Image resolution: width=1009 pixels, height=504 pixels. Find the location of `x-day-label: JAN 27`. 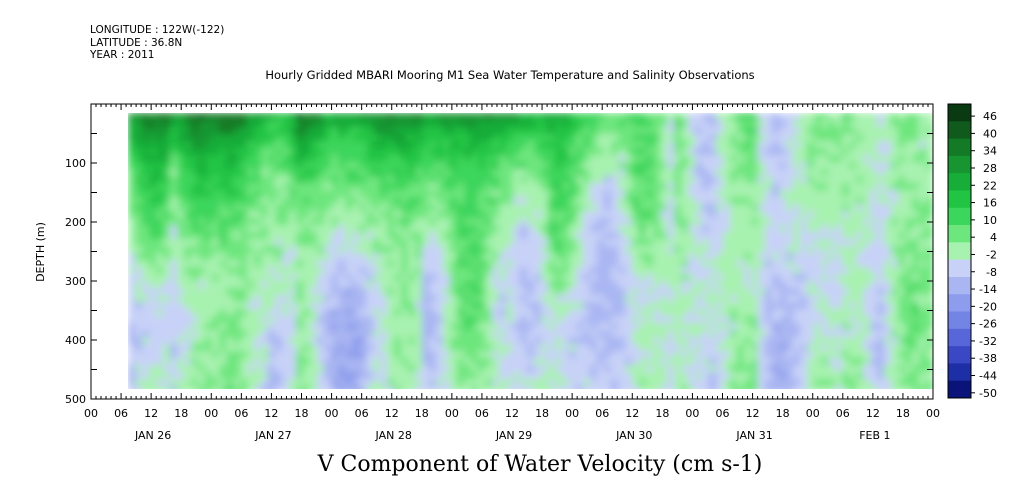

x-day-label: JAN 27 is located at coordinates (272, 435).